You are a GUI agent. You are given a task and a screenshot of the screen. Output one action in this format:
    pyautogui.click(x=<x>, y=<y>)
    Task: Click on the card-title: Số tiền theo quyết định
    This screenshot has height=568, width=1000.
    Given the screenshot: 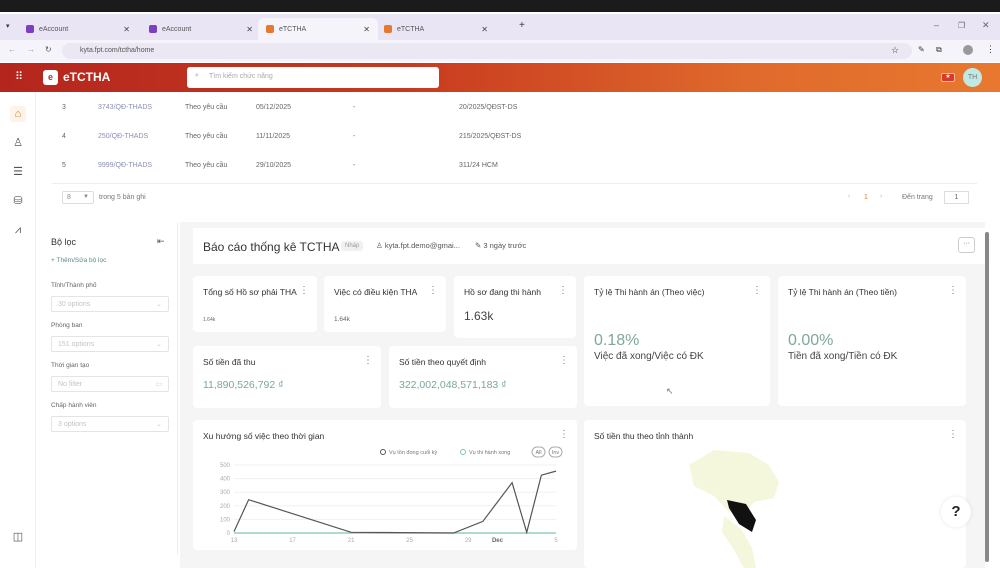 What is the action you would take?
    pyautogui.click(x=442, y=362)
    